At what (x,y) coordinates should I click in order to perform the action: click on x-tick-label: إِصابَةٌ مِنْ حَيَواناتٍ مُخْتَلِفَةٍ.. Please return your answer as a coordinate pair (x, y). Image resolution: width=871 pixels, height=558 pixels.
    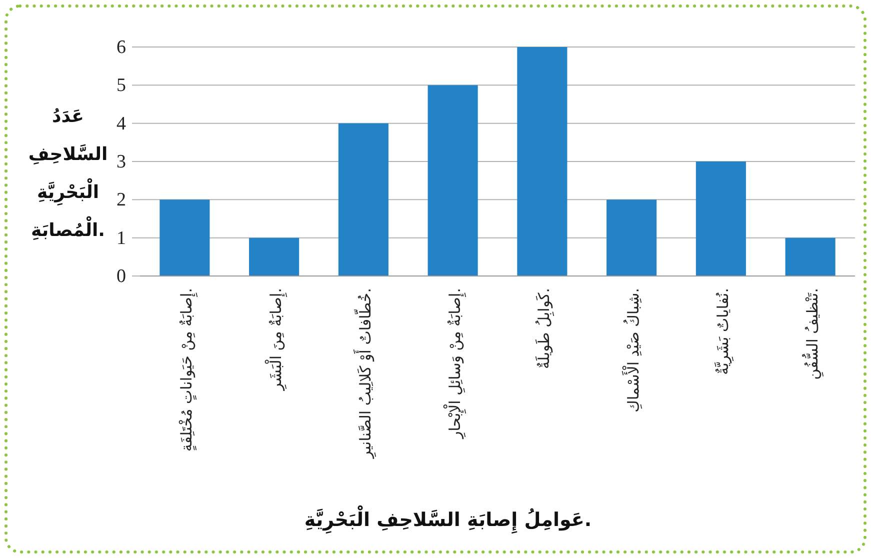
    Looking at the image, I should click on (188, 370).